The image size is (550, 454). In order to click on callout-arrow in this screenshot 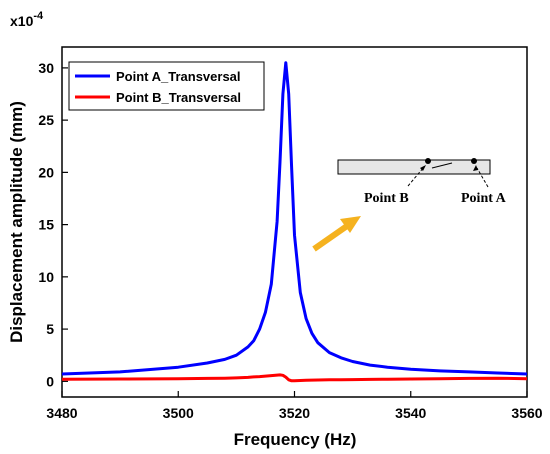, I will do `click(336, 234)`.